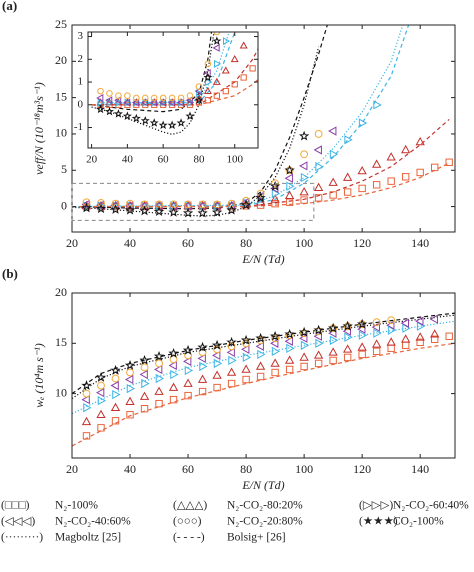 The height and width of the screenshot is (572, 474). I want to click on inset-frame, so click(173, 90).